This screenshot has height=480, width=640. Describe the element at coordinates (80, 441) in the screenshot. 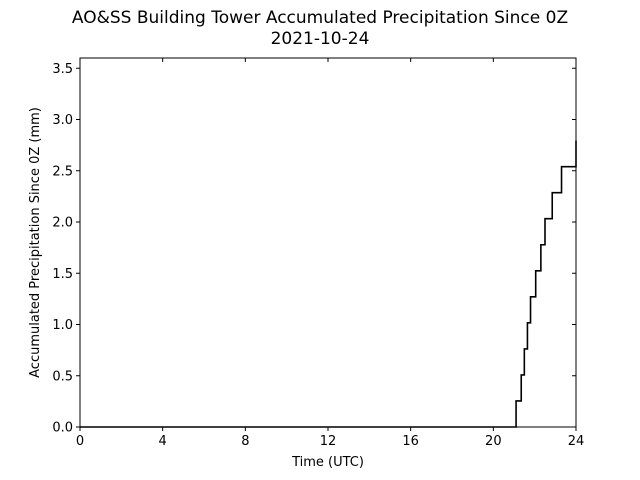

I see `x-tick-label: 0` at that location.